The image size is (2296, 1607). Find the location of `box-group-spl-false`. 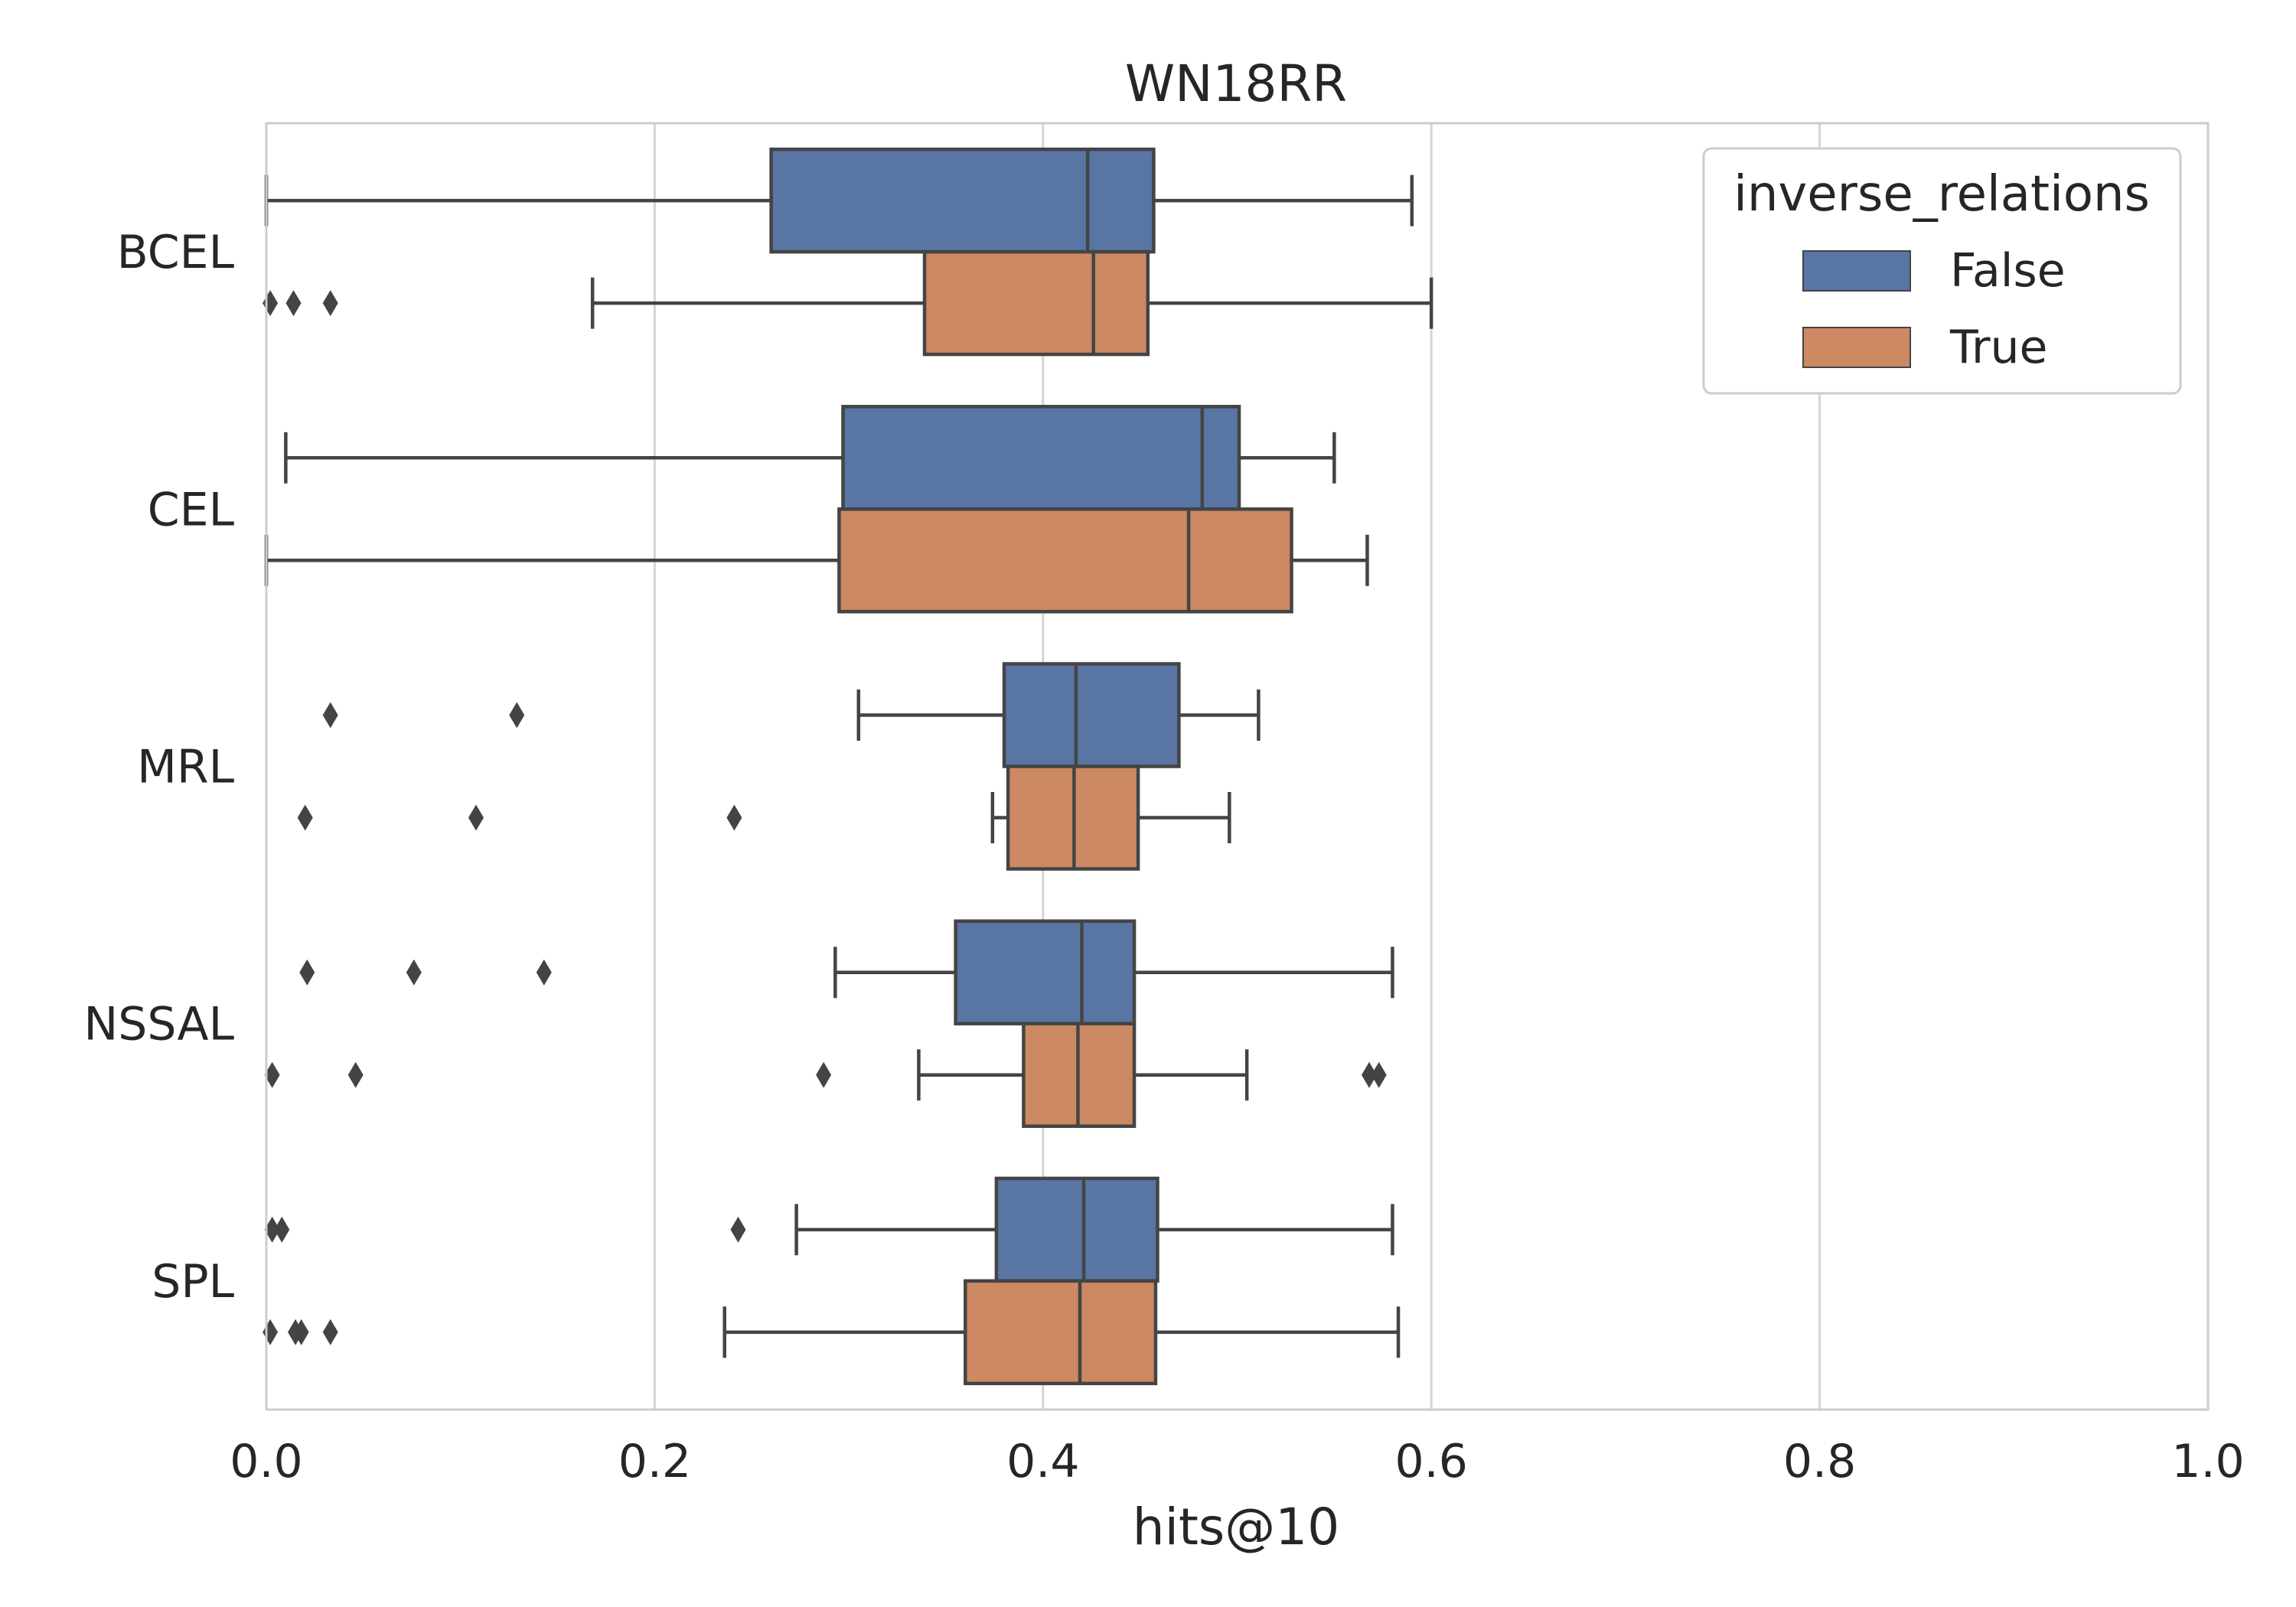

box-group-spl-false is located at coordinates (829, 1229).